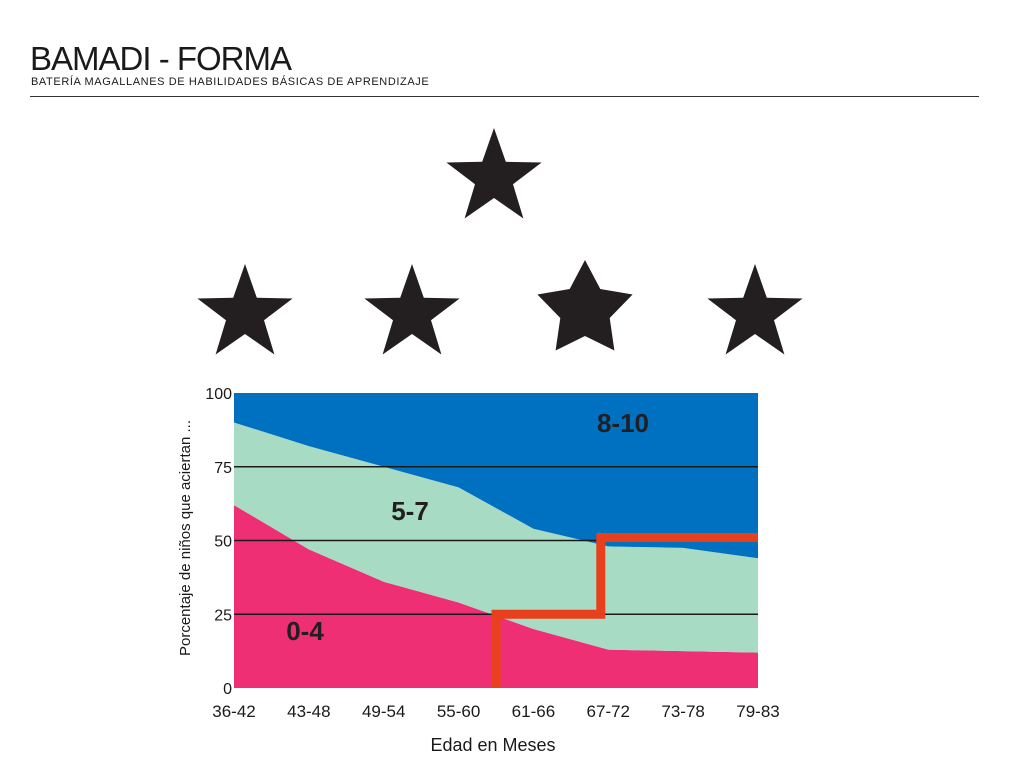 This screenshot has height=768, width=1024. Describe the element at coordinates (218, 394) in the screenshot. I see `y-tick-label: 100` at that location.